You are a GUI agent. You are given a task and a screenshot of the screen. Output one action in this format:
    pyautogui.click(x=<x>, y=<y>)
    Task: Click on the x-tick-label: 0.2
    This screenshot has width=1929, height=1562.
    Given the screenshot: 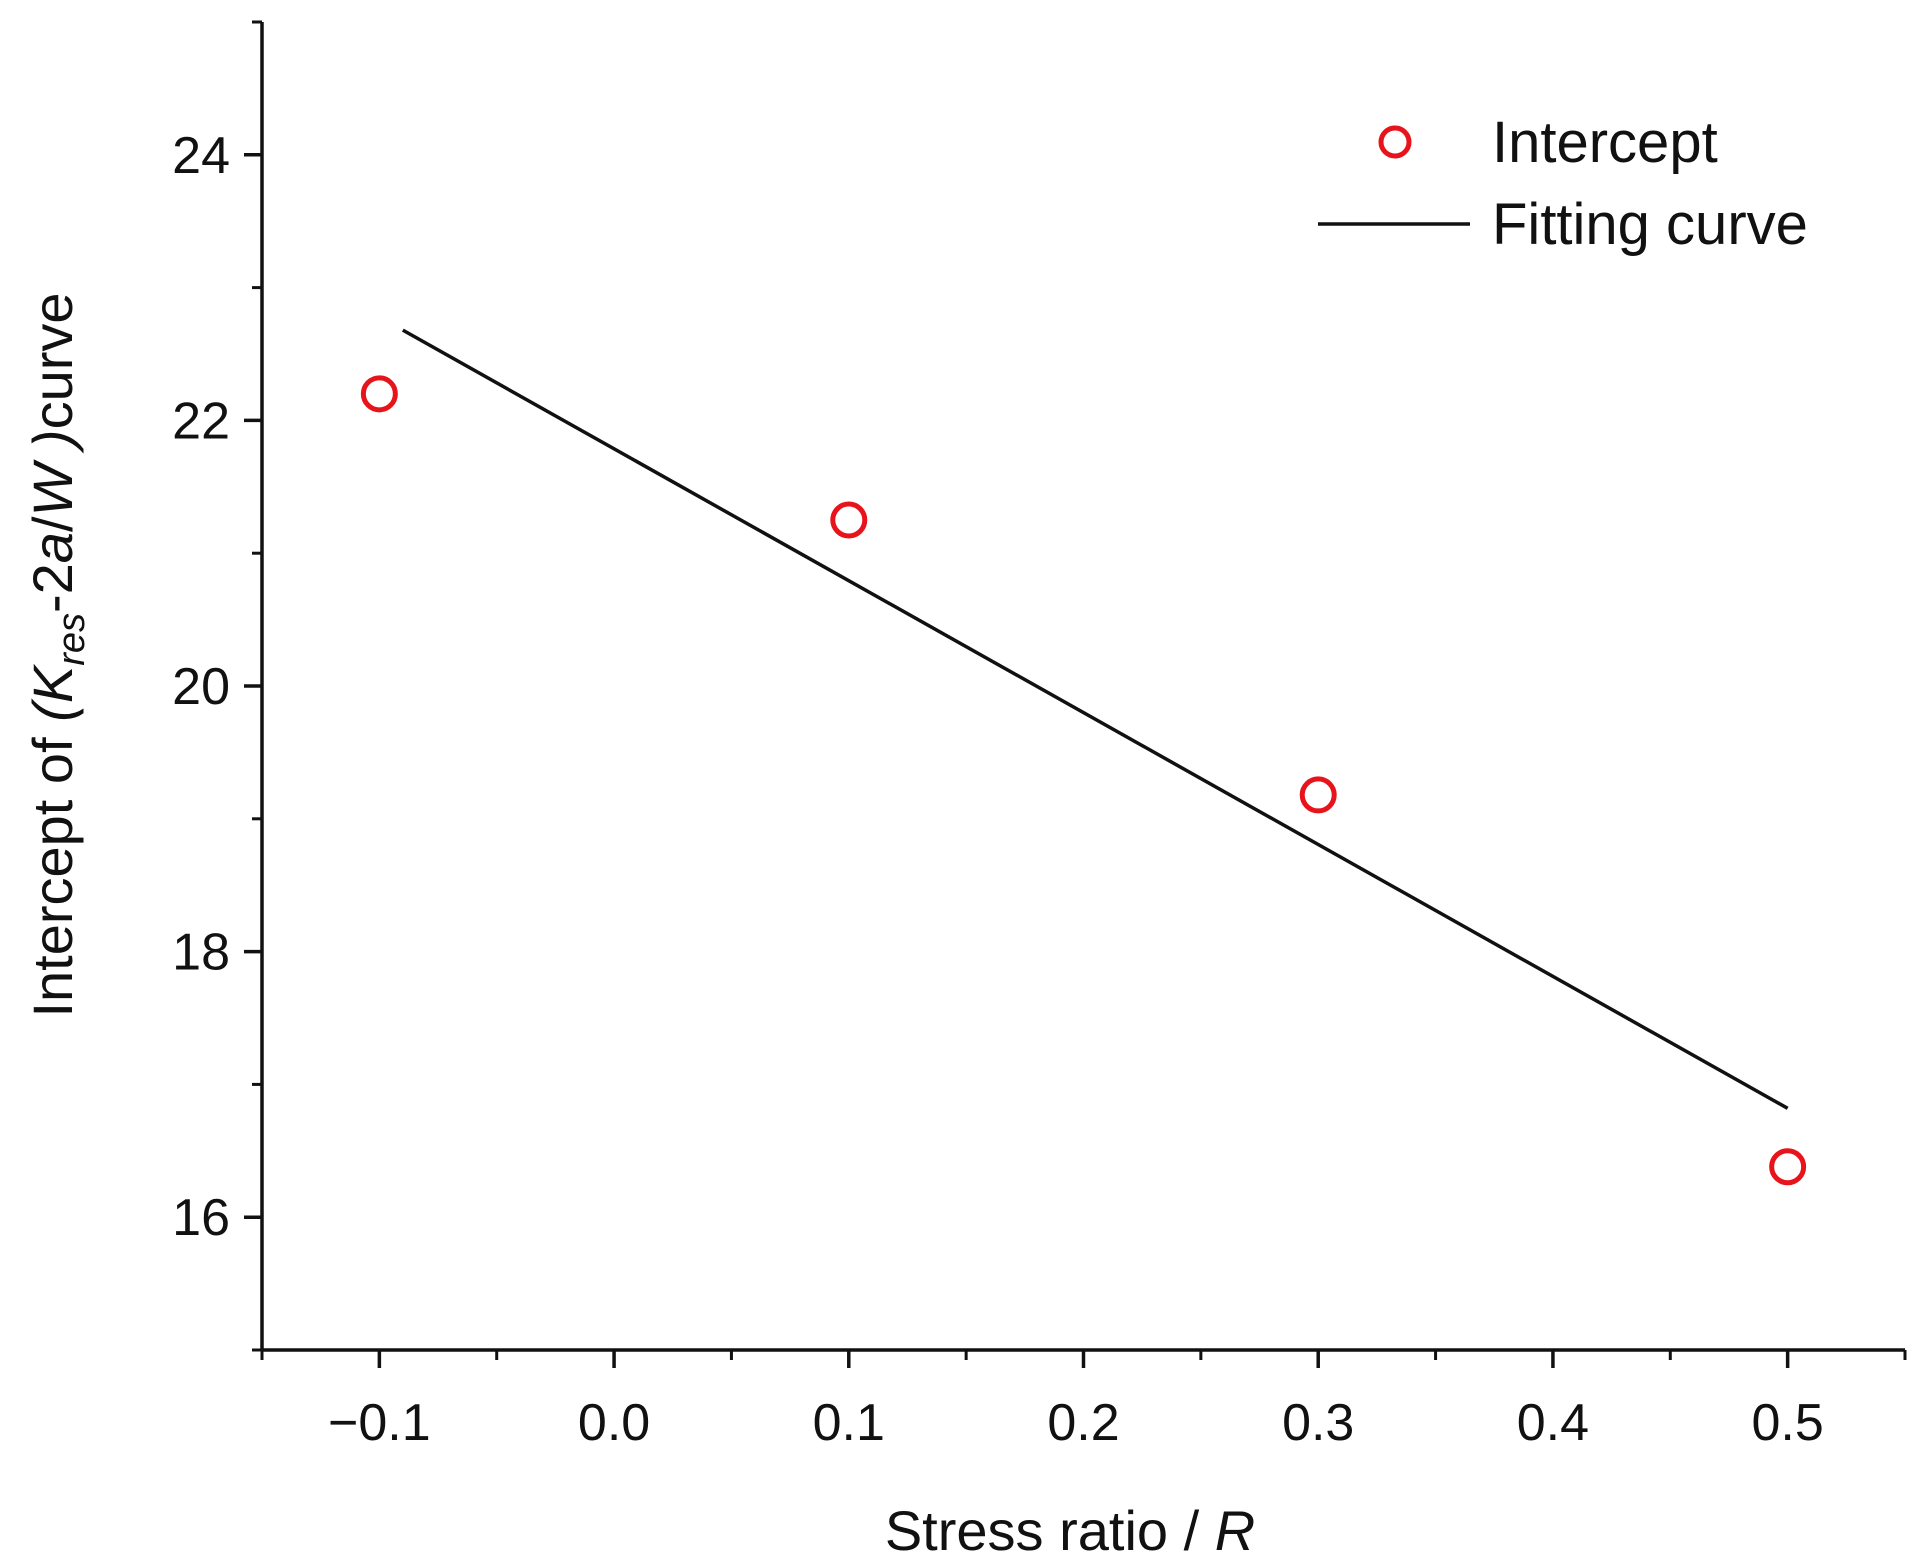 What is the action you would take?
    pyautogui.click(x=1083, y=1423)
    